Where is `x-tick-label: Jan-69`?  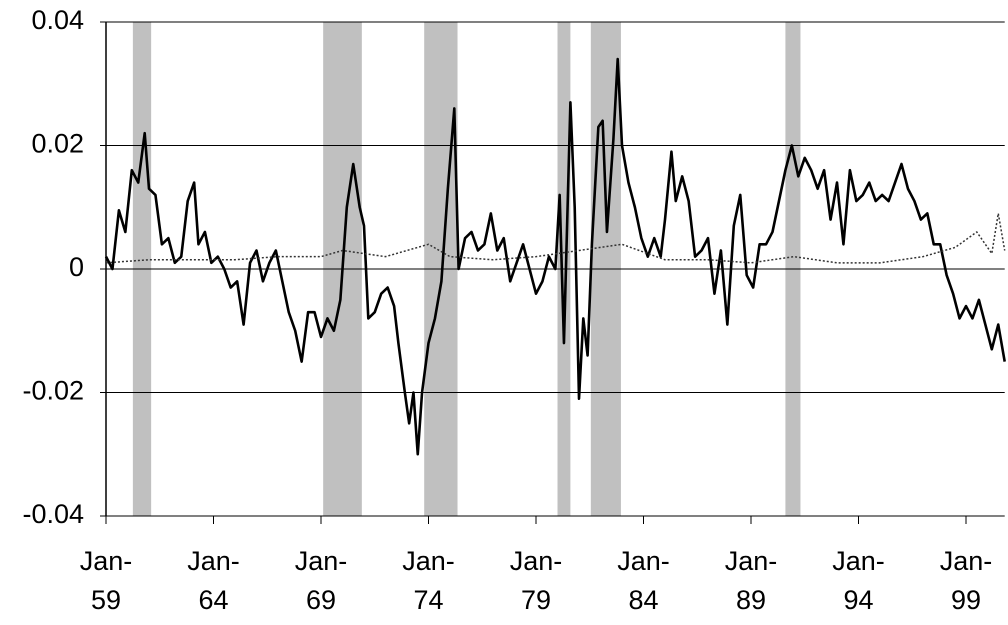 x-tick-label: Jan-69 is located at coordinates (321, 580).